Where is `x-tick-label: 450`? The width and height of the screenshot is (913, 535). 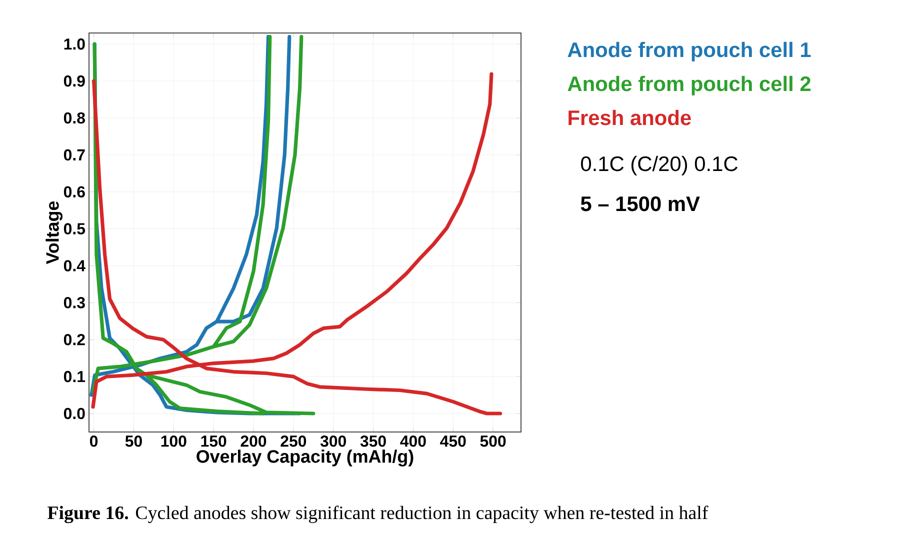
x-tick-label: 450 is located at coordinates (453, 441).